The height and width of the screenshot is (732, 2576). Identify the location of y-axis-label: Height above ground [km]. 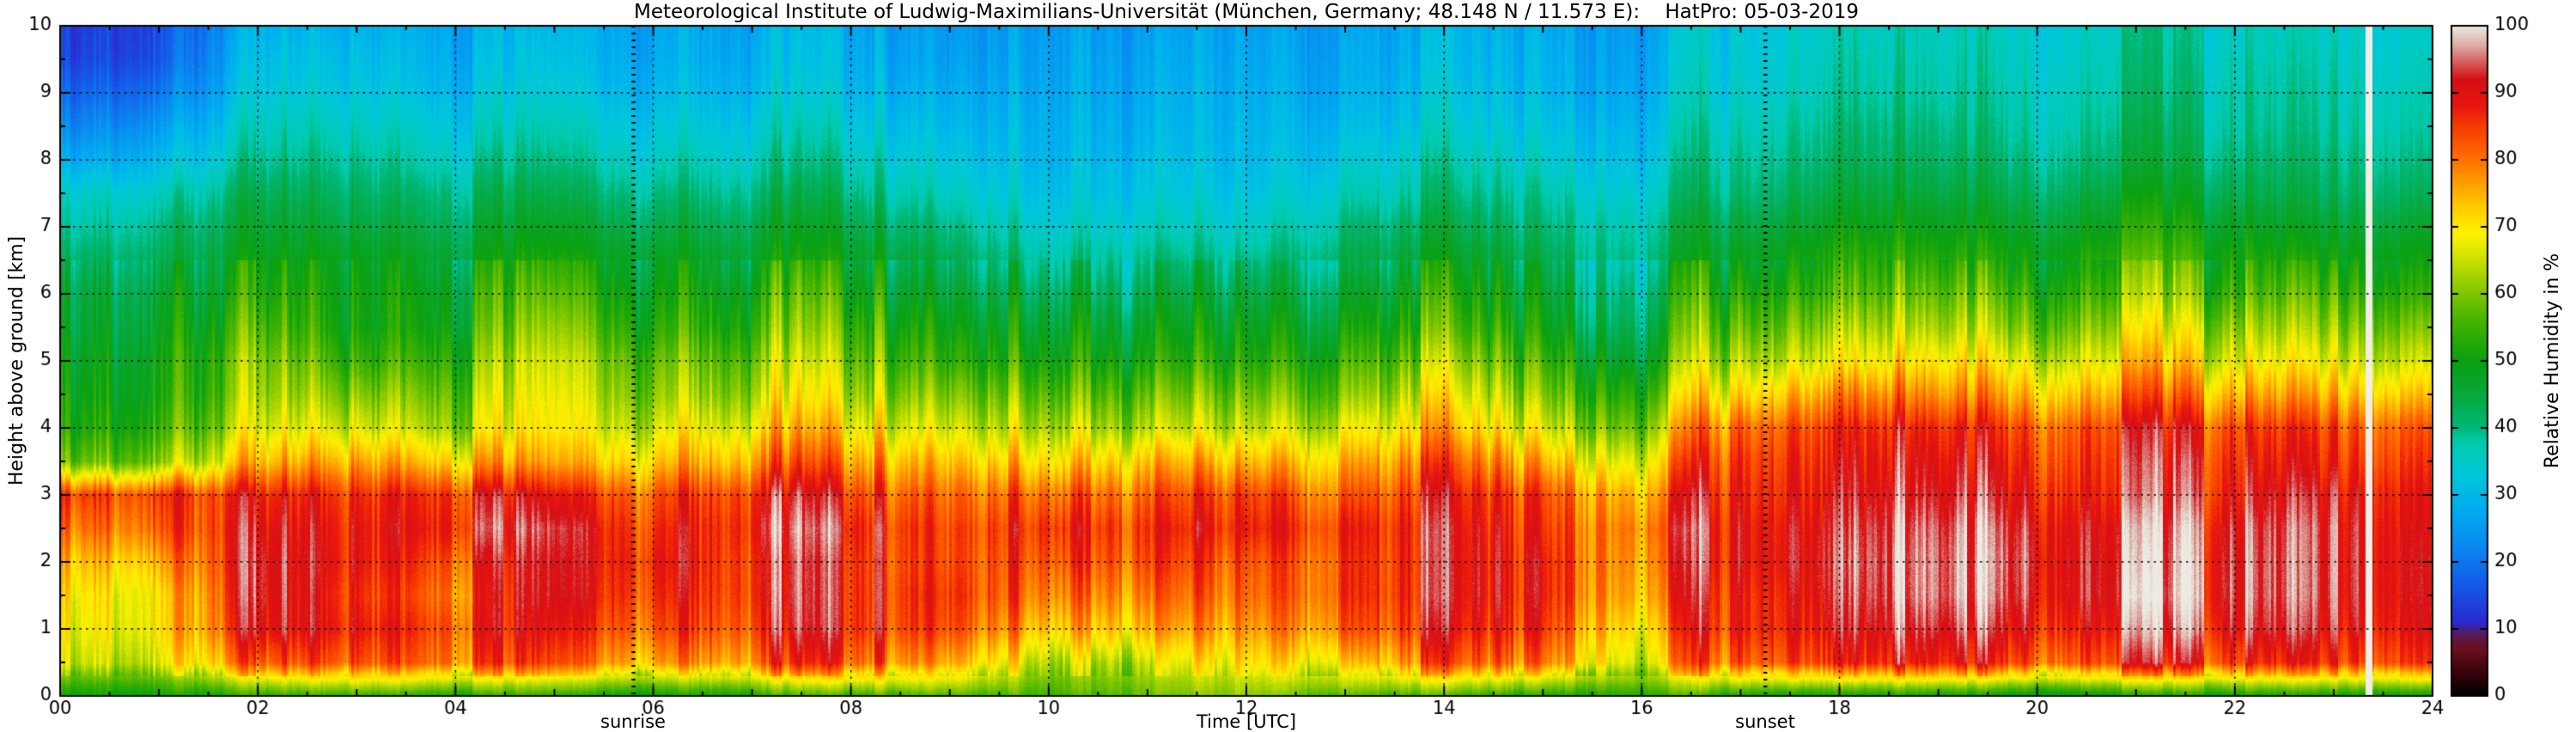
(16, 360).